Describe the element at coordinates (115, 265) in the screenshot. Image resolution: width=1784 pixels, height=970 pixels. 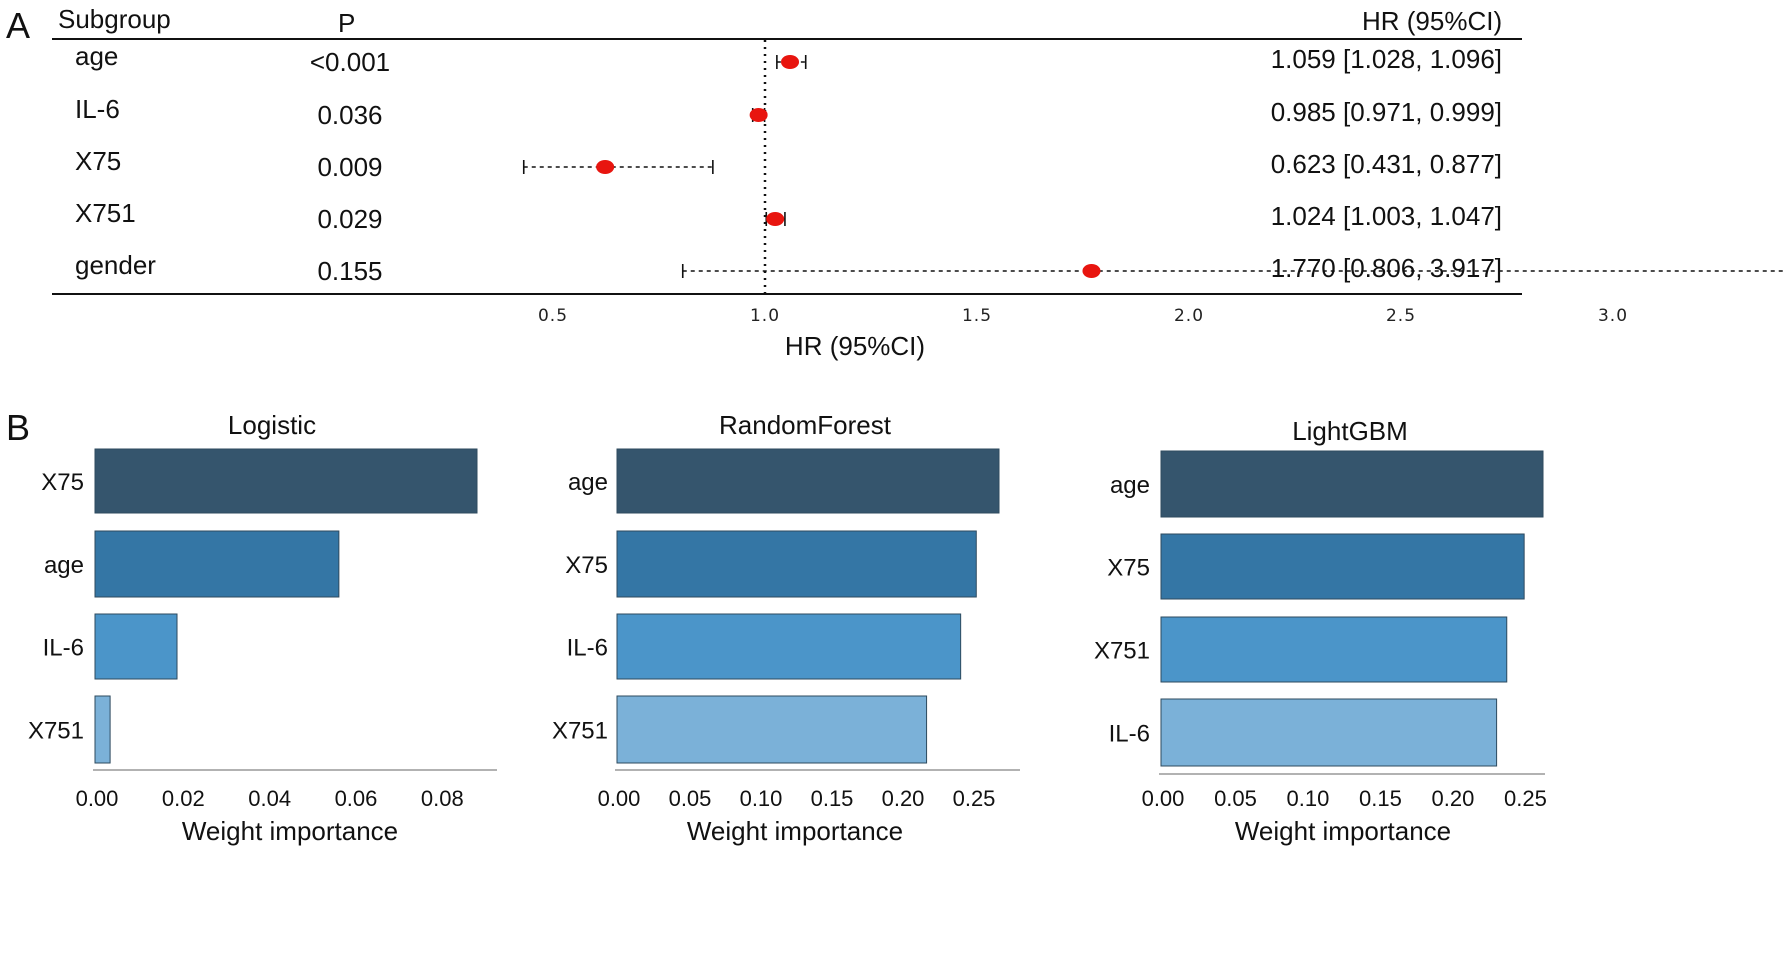
I see `row-label: gender` at that location.